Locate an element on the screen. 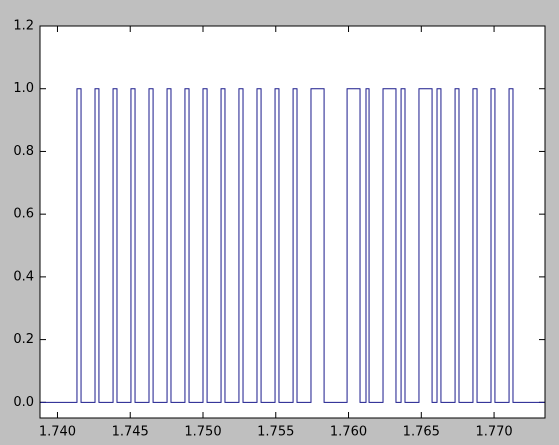 The image size is (559, 445). x-tick-label: 1.750 is located at coordinates (202, 432).